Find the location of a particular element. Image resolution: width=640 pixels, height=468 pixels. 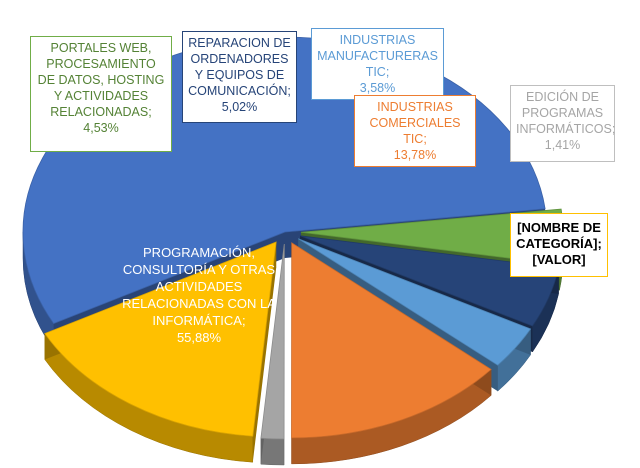

data-label-3-name: INDUSTRIAS MANUFACTURERAS TIC; is located at coordinates (377, 56).